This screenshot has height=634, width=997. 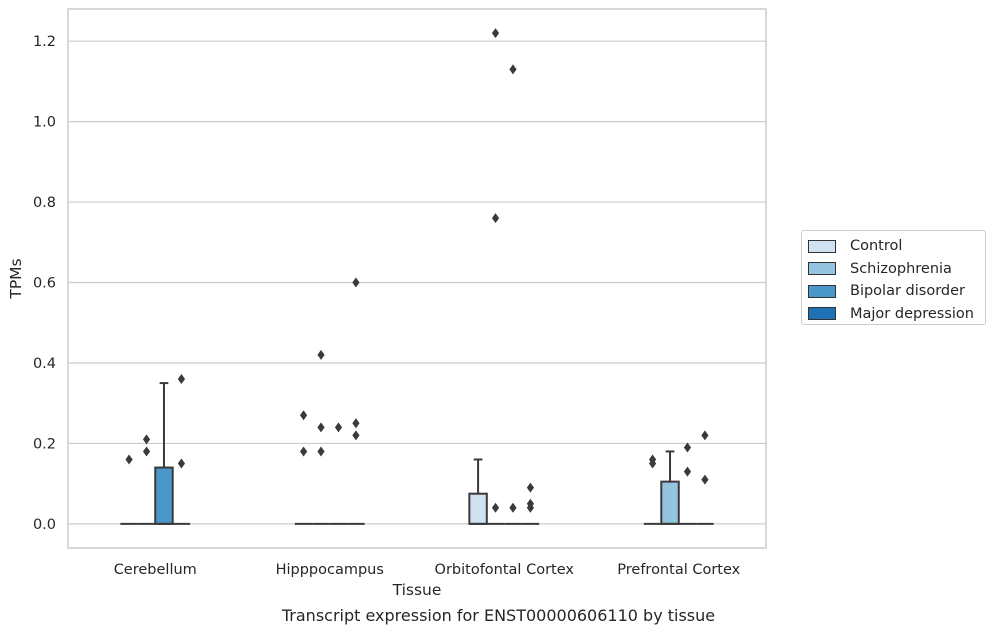 I want to click on legend-item-schizophrenia: Schizophrenia, so click(x=896, y=269).